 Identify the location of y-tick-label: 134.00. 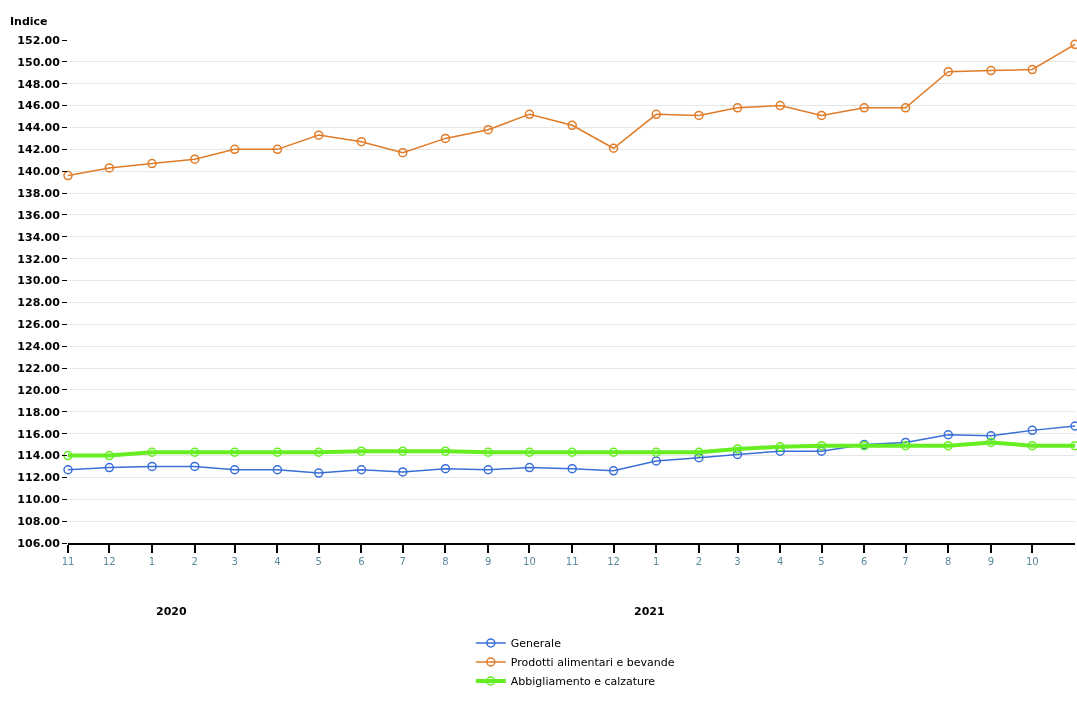
(39, 237).